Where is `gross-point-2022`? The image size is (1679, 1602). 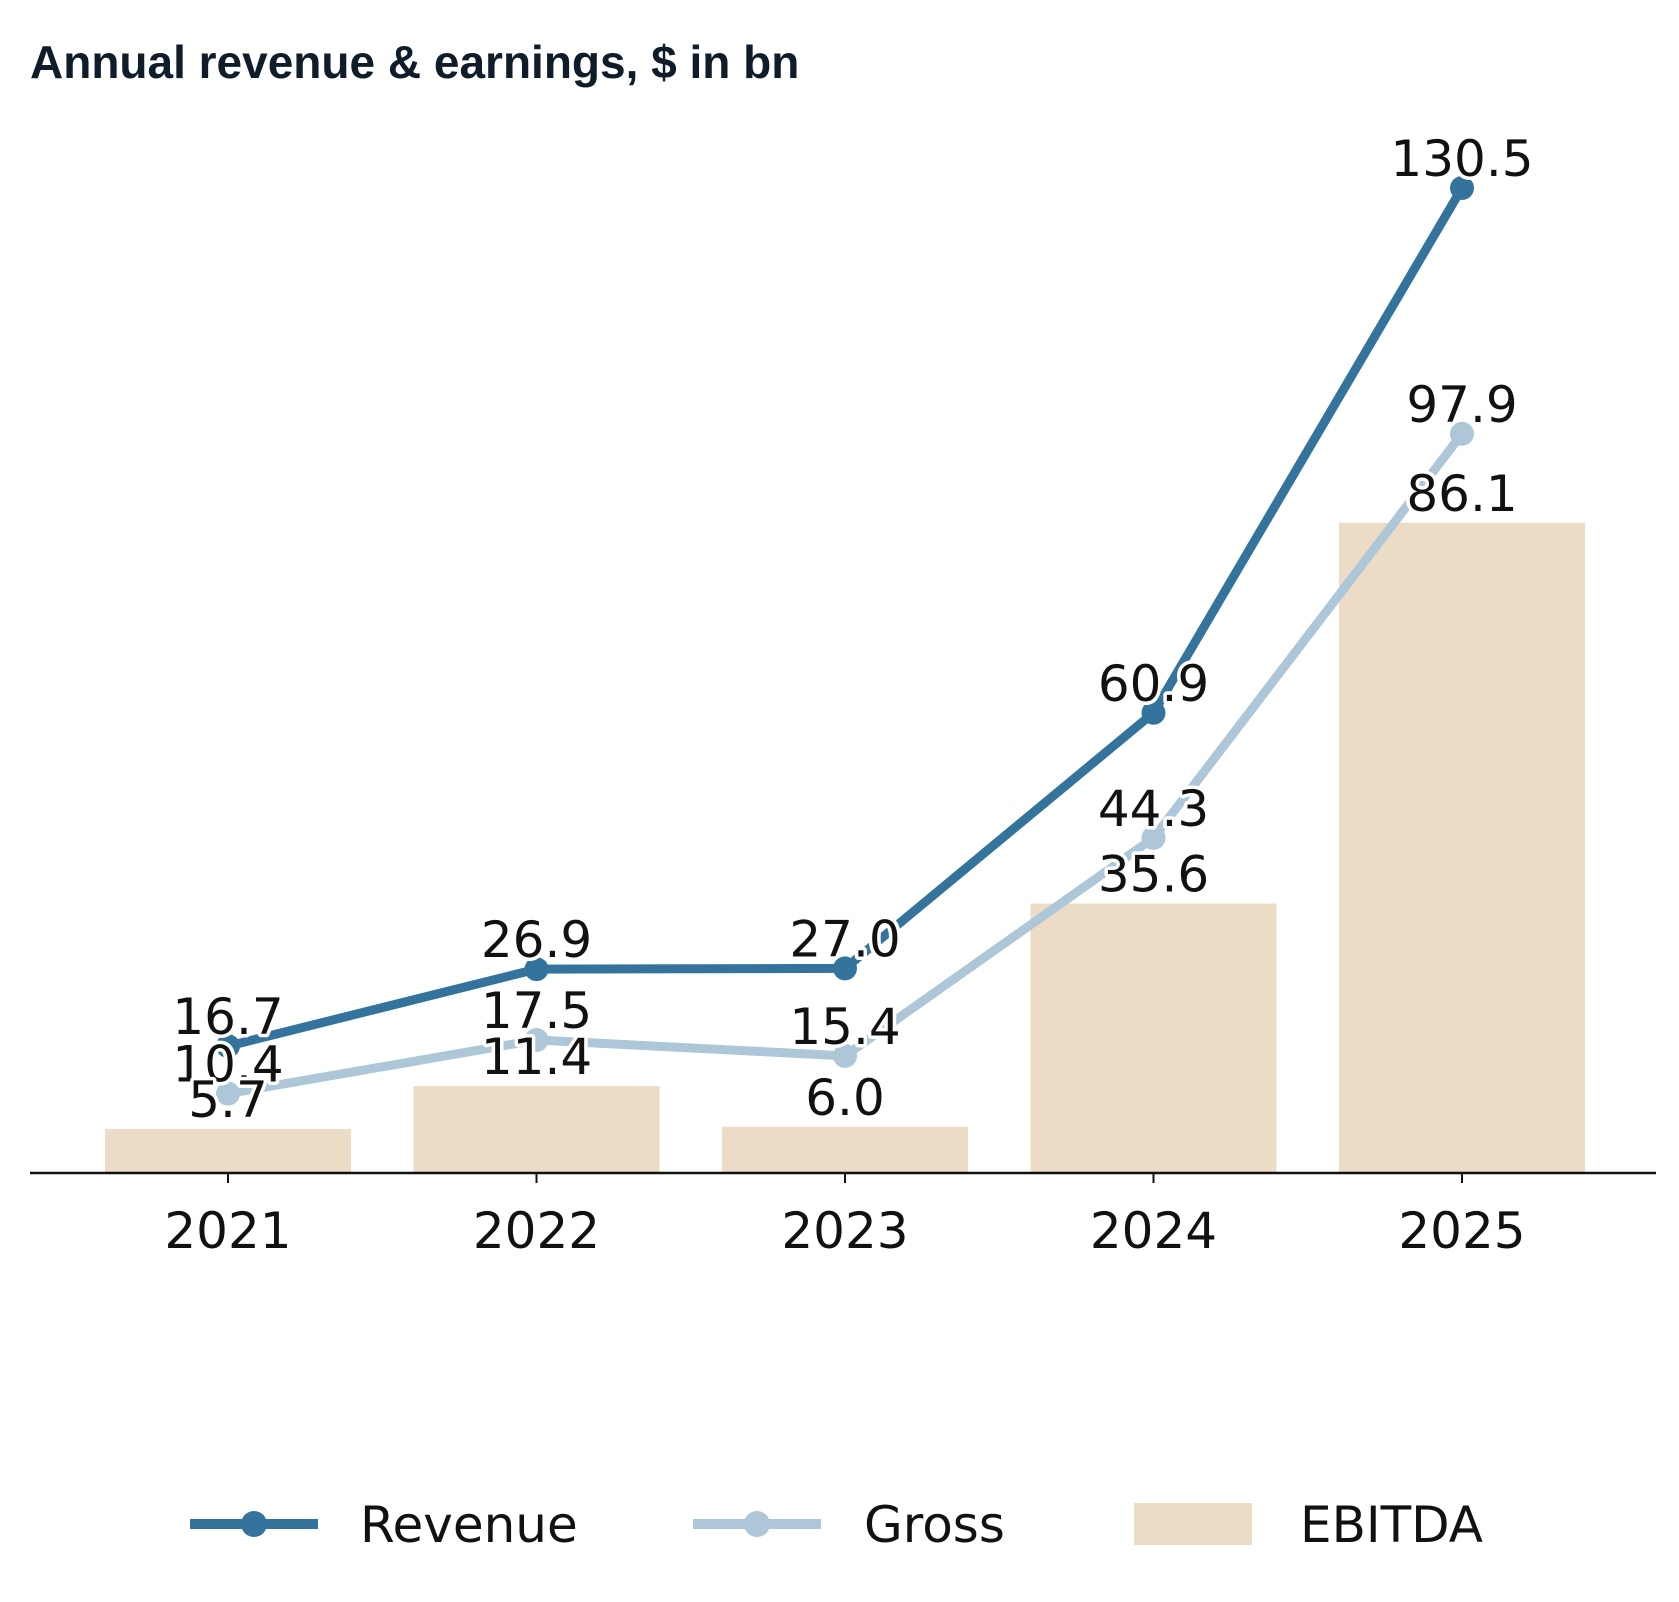
gross-point-2022 is located at coordinates (536, 1040).